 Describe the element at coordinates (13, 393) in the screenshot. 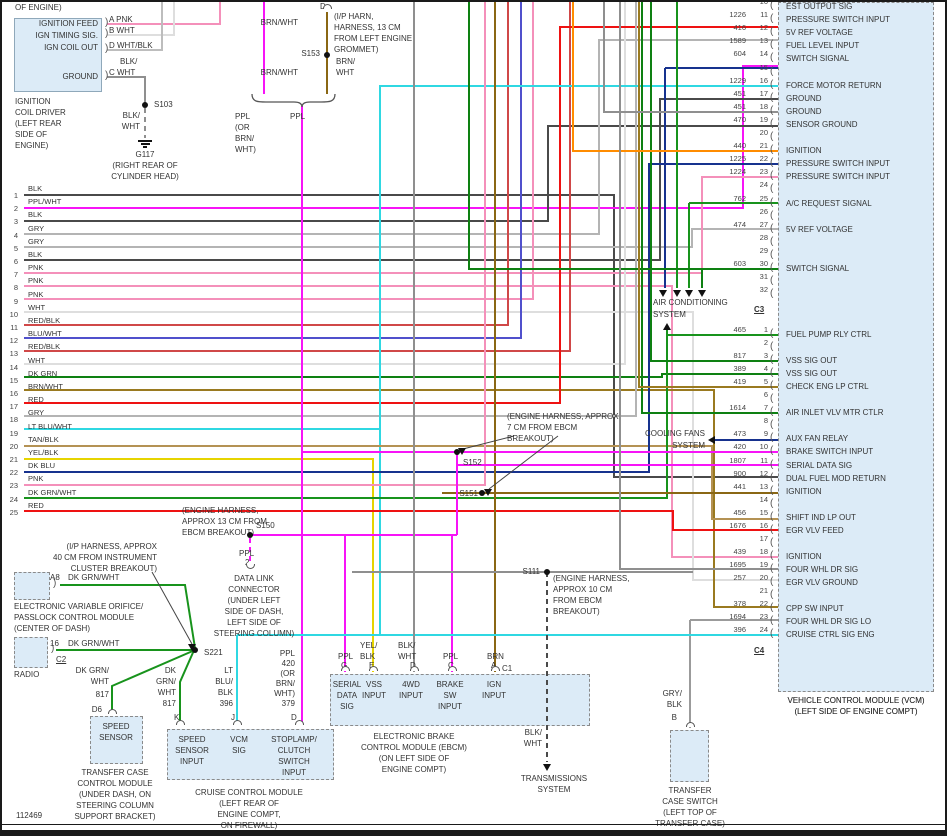

I see `left-pin-number: 16` at that location.